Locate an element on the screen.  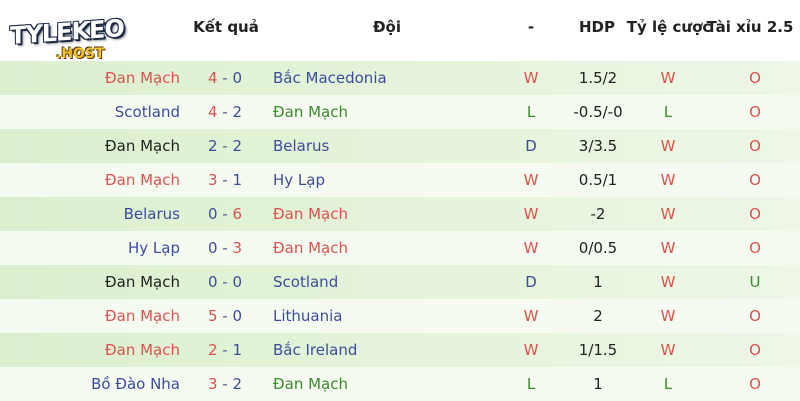
table-row: Đan Mạch 2 - 1 Bắc Ireland W 1/1.5 W O is located at coordinates (400, 350).